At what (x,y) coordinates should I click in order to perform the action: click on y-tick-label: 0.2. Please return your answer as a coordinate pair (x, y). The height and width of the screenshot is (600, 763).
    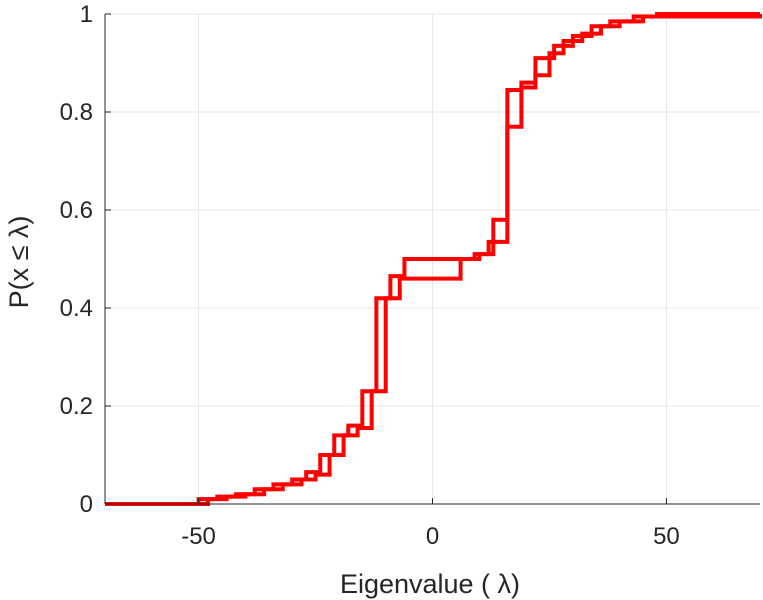
    Looking at the image, I should click on (76, 406).